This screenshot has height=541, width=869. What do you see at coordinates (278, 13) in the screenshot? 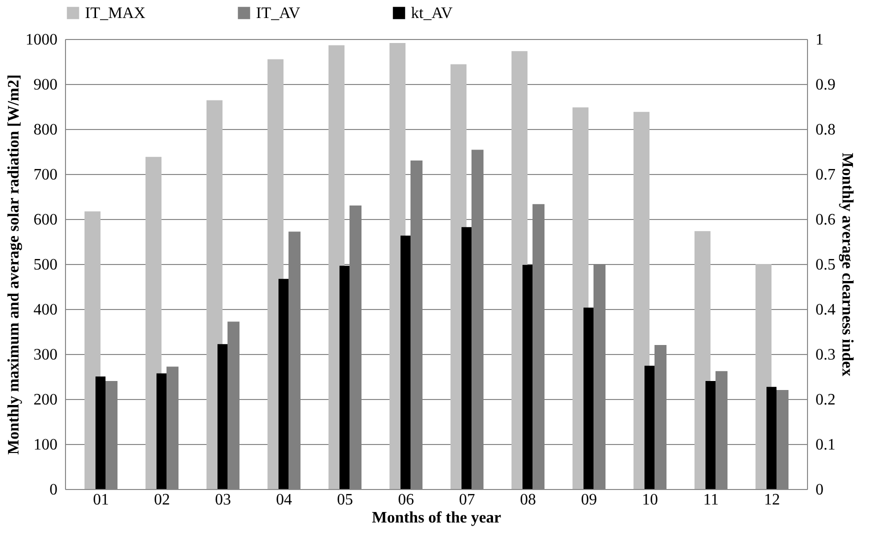
I see `legend-label: IT_AV` at bounding box center [278, 13].